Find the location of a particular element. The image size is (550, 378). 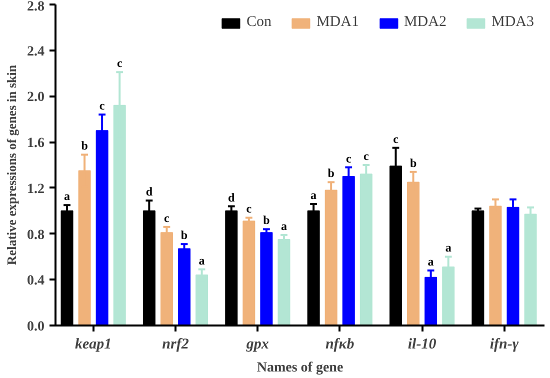

y-axis-title: Relative expressions of genes in skin is located at coordinates (11, 165).